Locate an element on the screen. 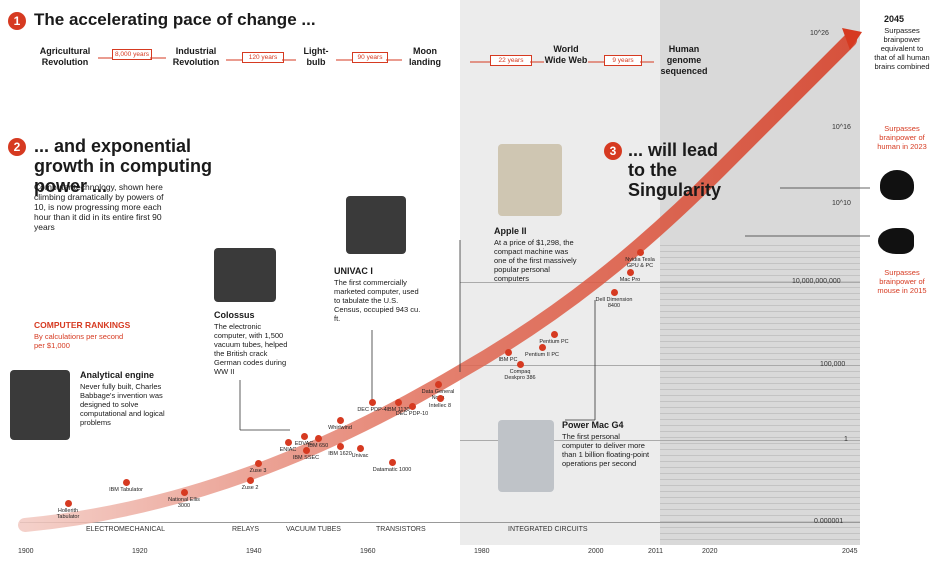 Image resolution: width=933 pixels, height=588 pixels. era-label: ELECTROMECHANICAL is located at coordinates (125, 529).